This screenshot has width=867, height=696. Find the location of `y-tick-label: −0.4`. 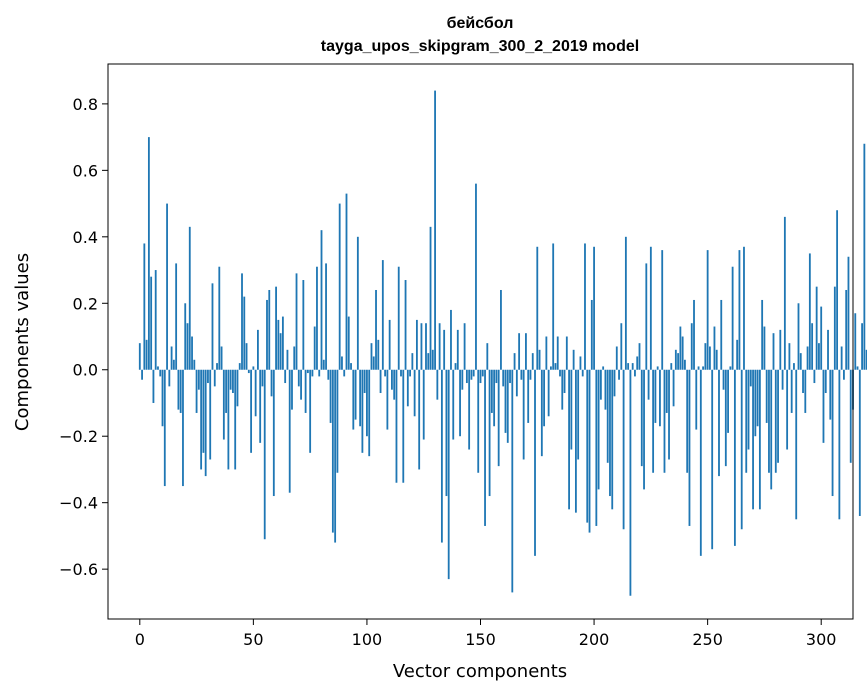

y-tick-label: −0.4 is located at coordinates (78, 503).